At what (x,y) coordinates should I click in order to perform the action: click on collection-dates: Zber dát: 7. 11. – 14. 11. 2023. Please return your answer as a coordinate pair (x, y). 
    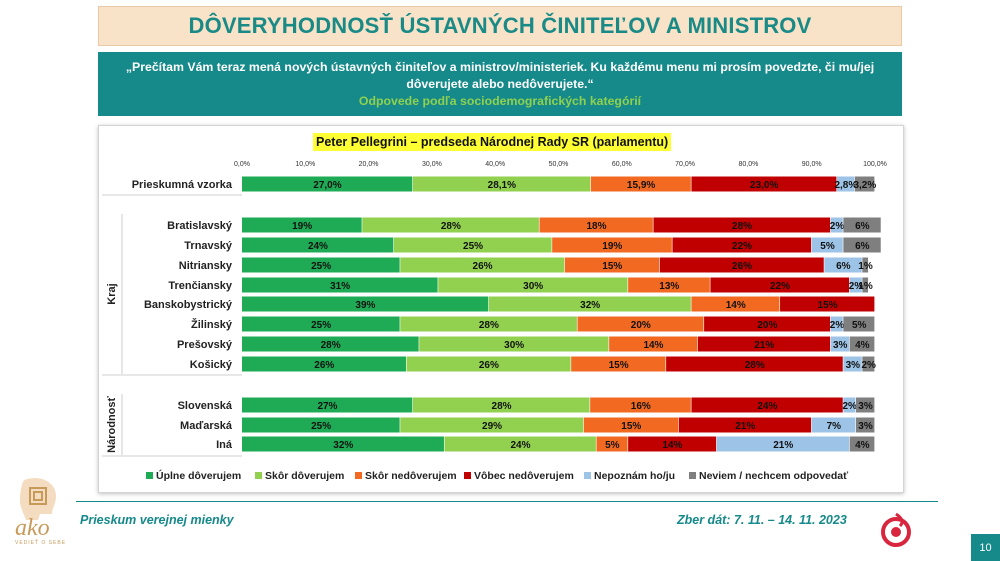
    Looking at the image, I should click on (762, 520).